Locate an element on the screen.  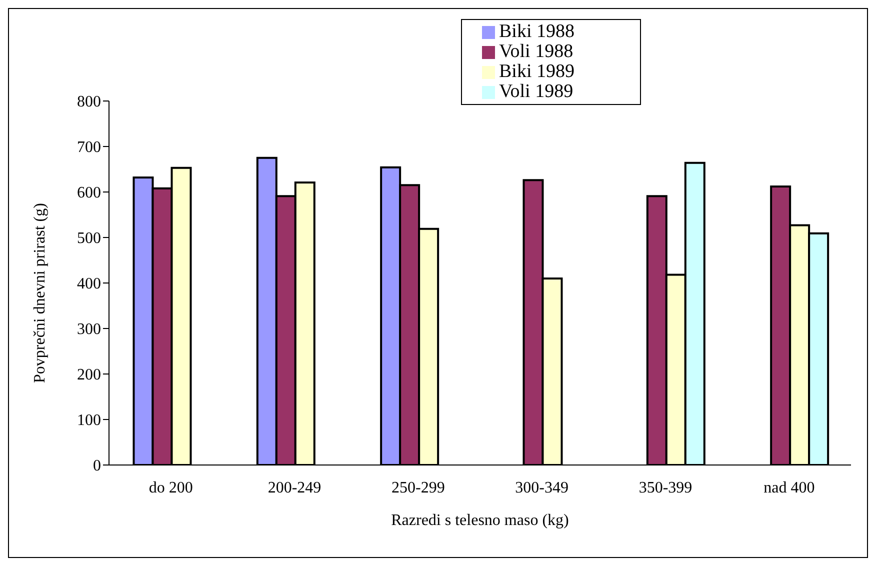
legend-label: Biki 1988 is located at coordinates (536, 31).